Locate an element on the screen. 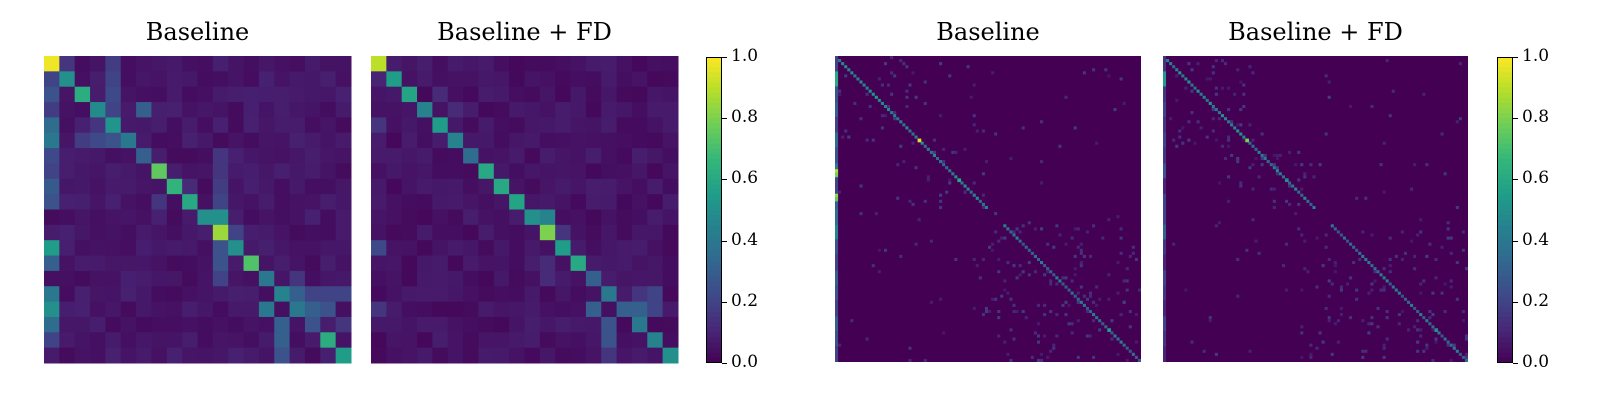 This screenshot has width=1611, height=401. colorbar-outline is located at coordinates (1505, 210).